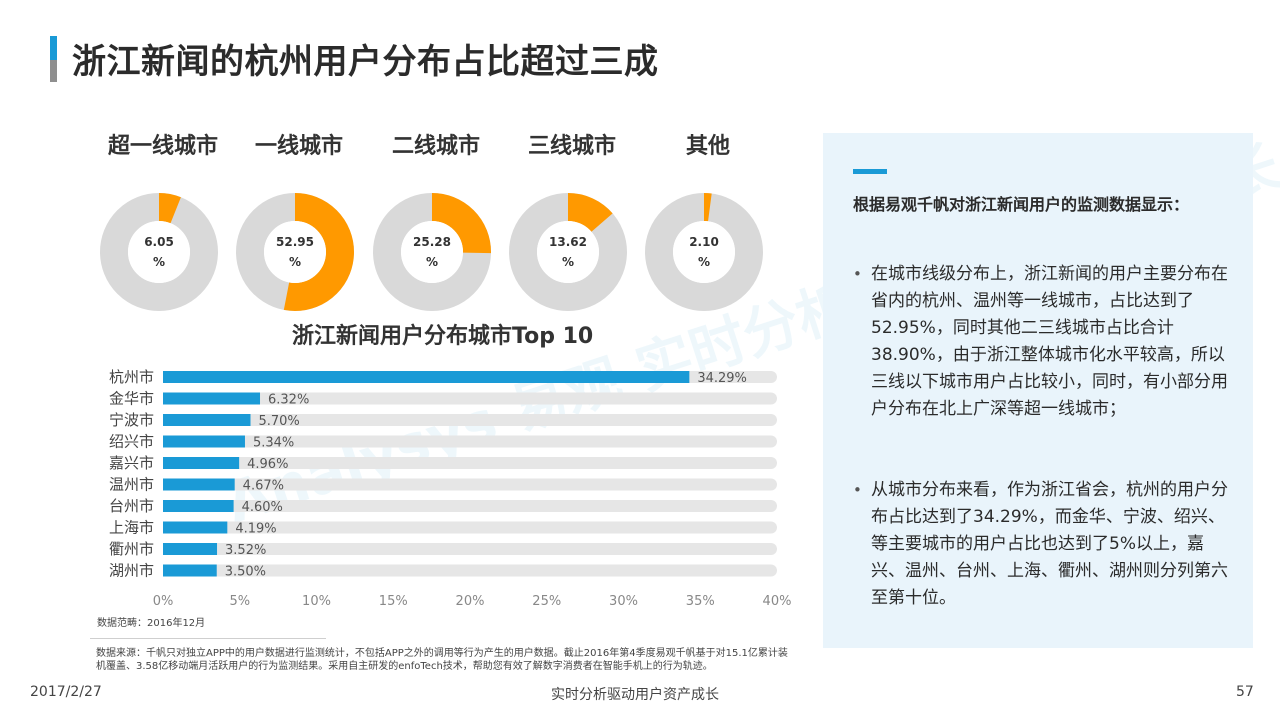  I want to click on bar-category-label: 嘉兴市, so click(131, 463).